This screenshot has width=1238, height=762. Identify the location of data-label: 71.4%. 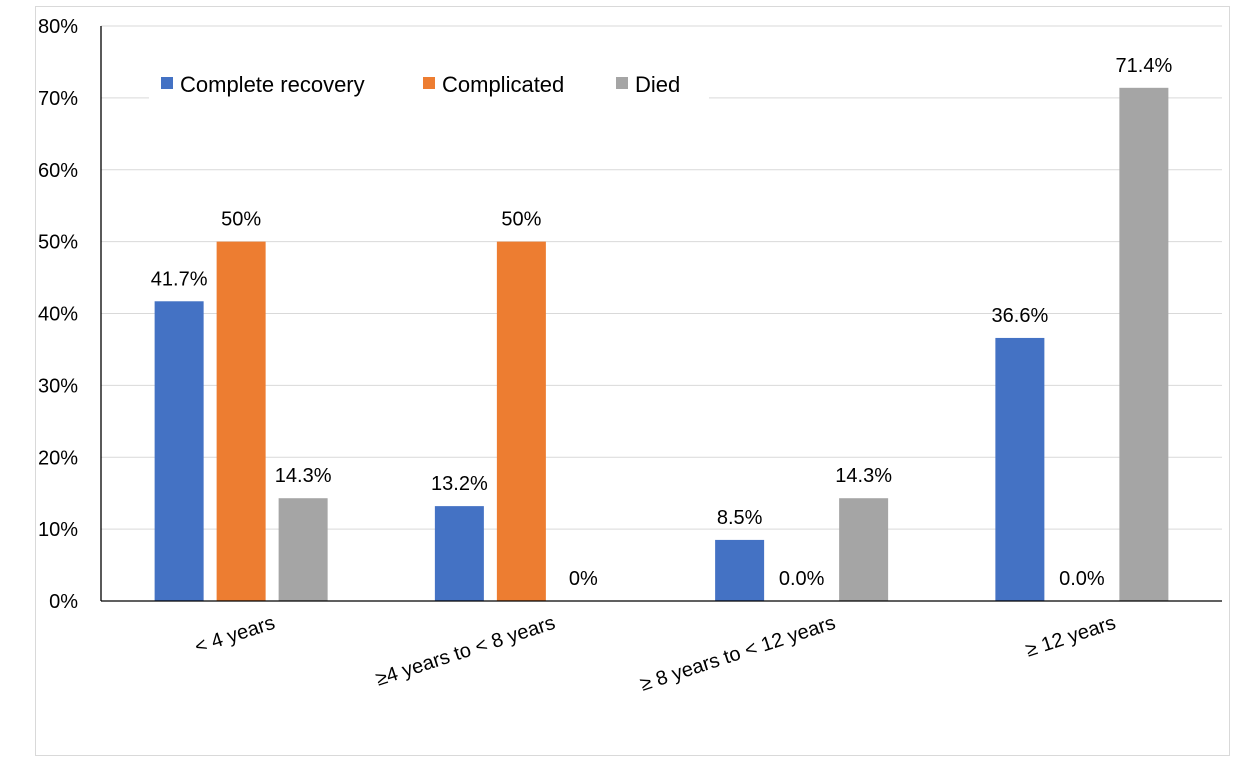
(1144, 66).